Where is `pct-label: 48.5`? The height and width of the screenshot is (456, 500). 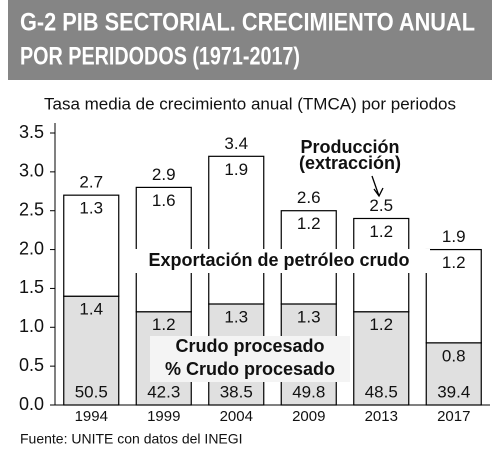
pct-label: 48.5 is located at coordinates (381, 391).